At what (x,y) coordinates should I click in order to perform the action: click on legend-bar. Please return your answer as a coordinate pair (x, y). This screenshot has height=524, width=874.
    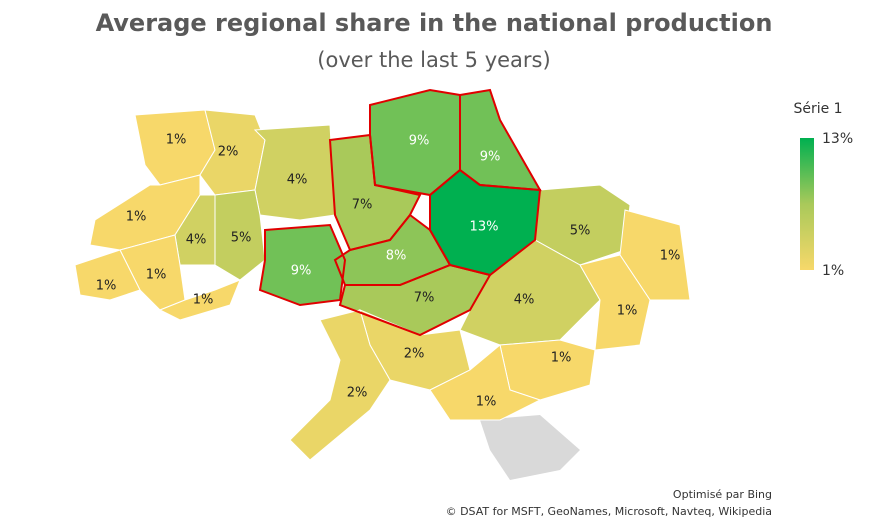
    Looking at the image, I should click on (807, 204).